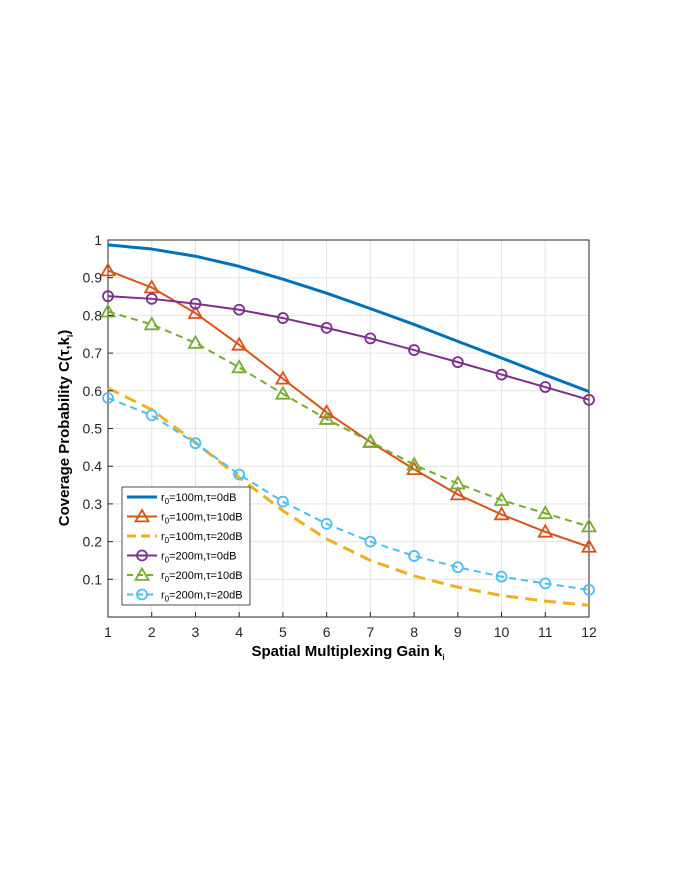  What do you see at coordinates (93, 278) in the screenshot?
I see `y-tick-label: 0.9` at bounding box center [93, 278].